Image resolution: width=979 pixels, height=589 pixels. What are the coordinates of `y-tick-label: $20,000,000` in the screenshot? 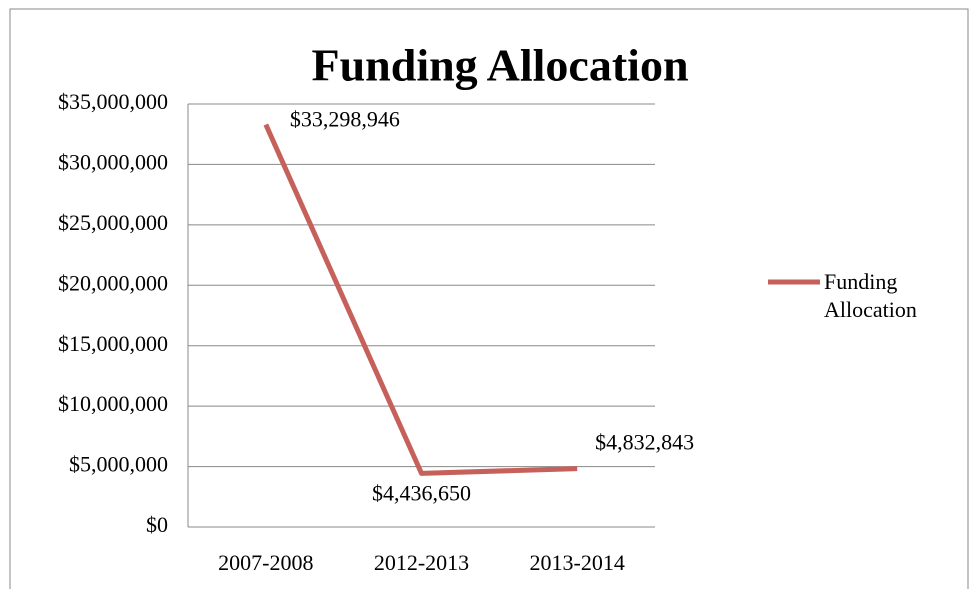 It's located at (113, 282).